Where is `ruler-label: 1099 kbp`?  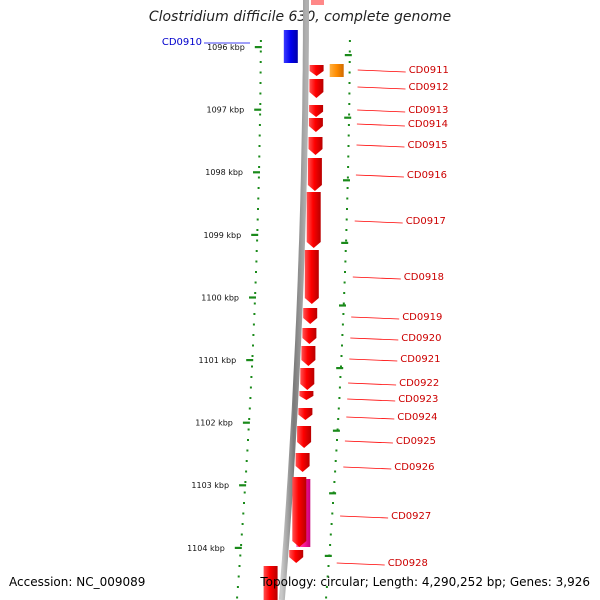
ruler-label: 1099 kbp is located at coordinates (222, 235).